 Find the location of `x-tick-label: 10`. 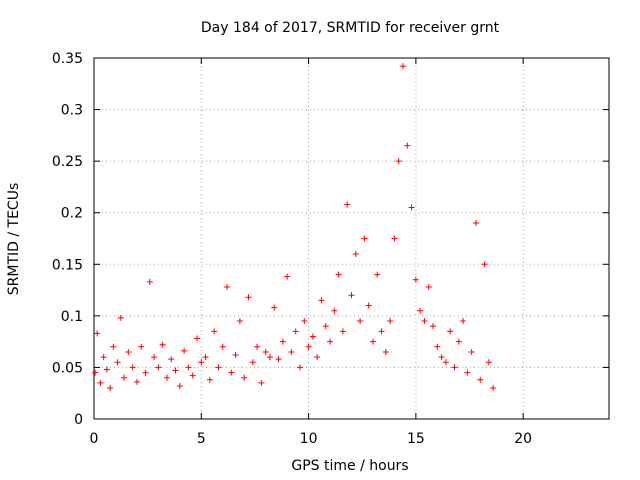

x-tick-label: 10 is located at coordinates (309, 439).